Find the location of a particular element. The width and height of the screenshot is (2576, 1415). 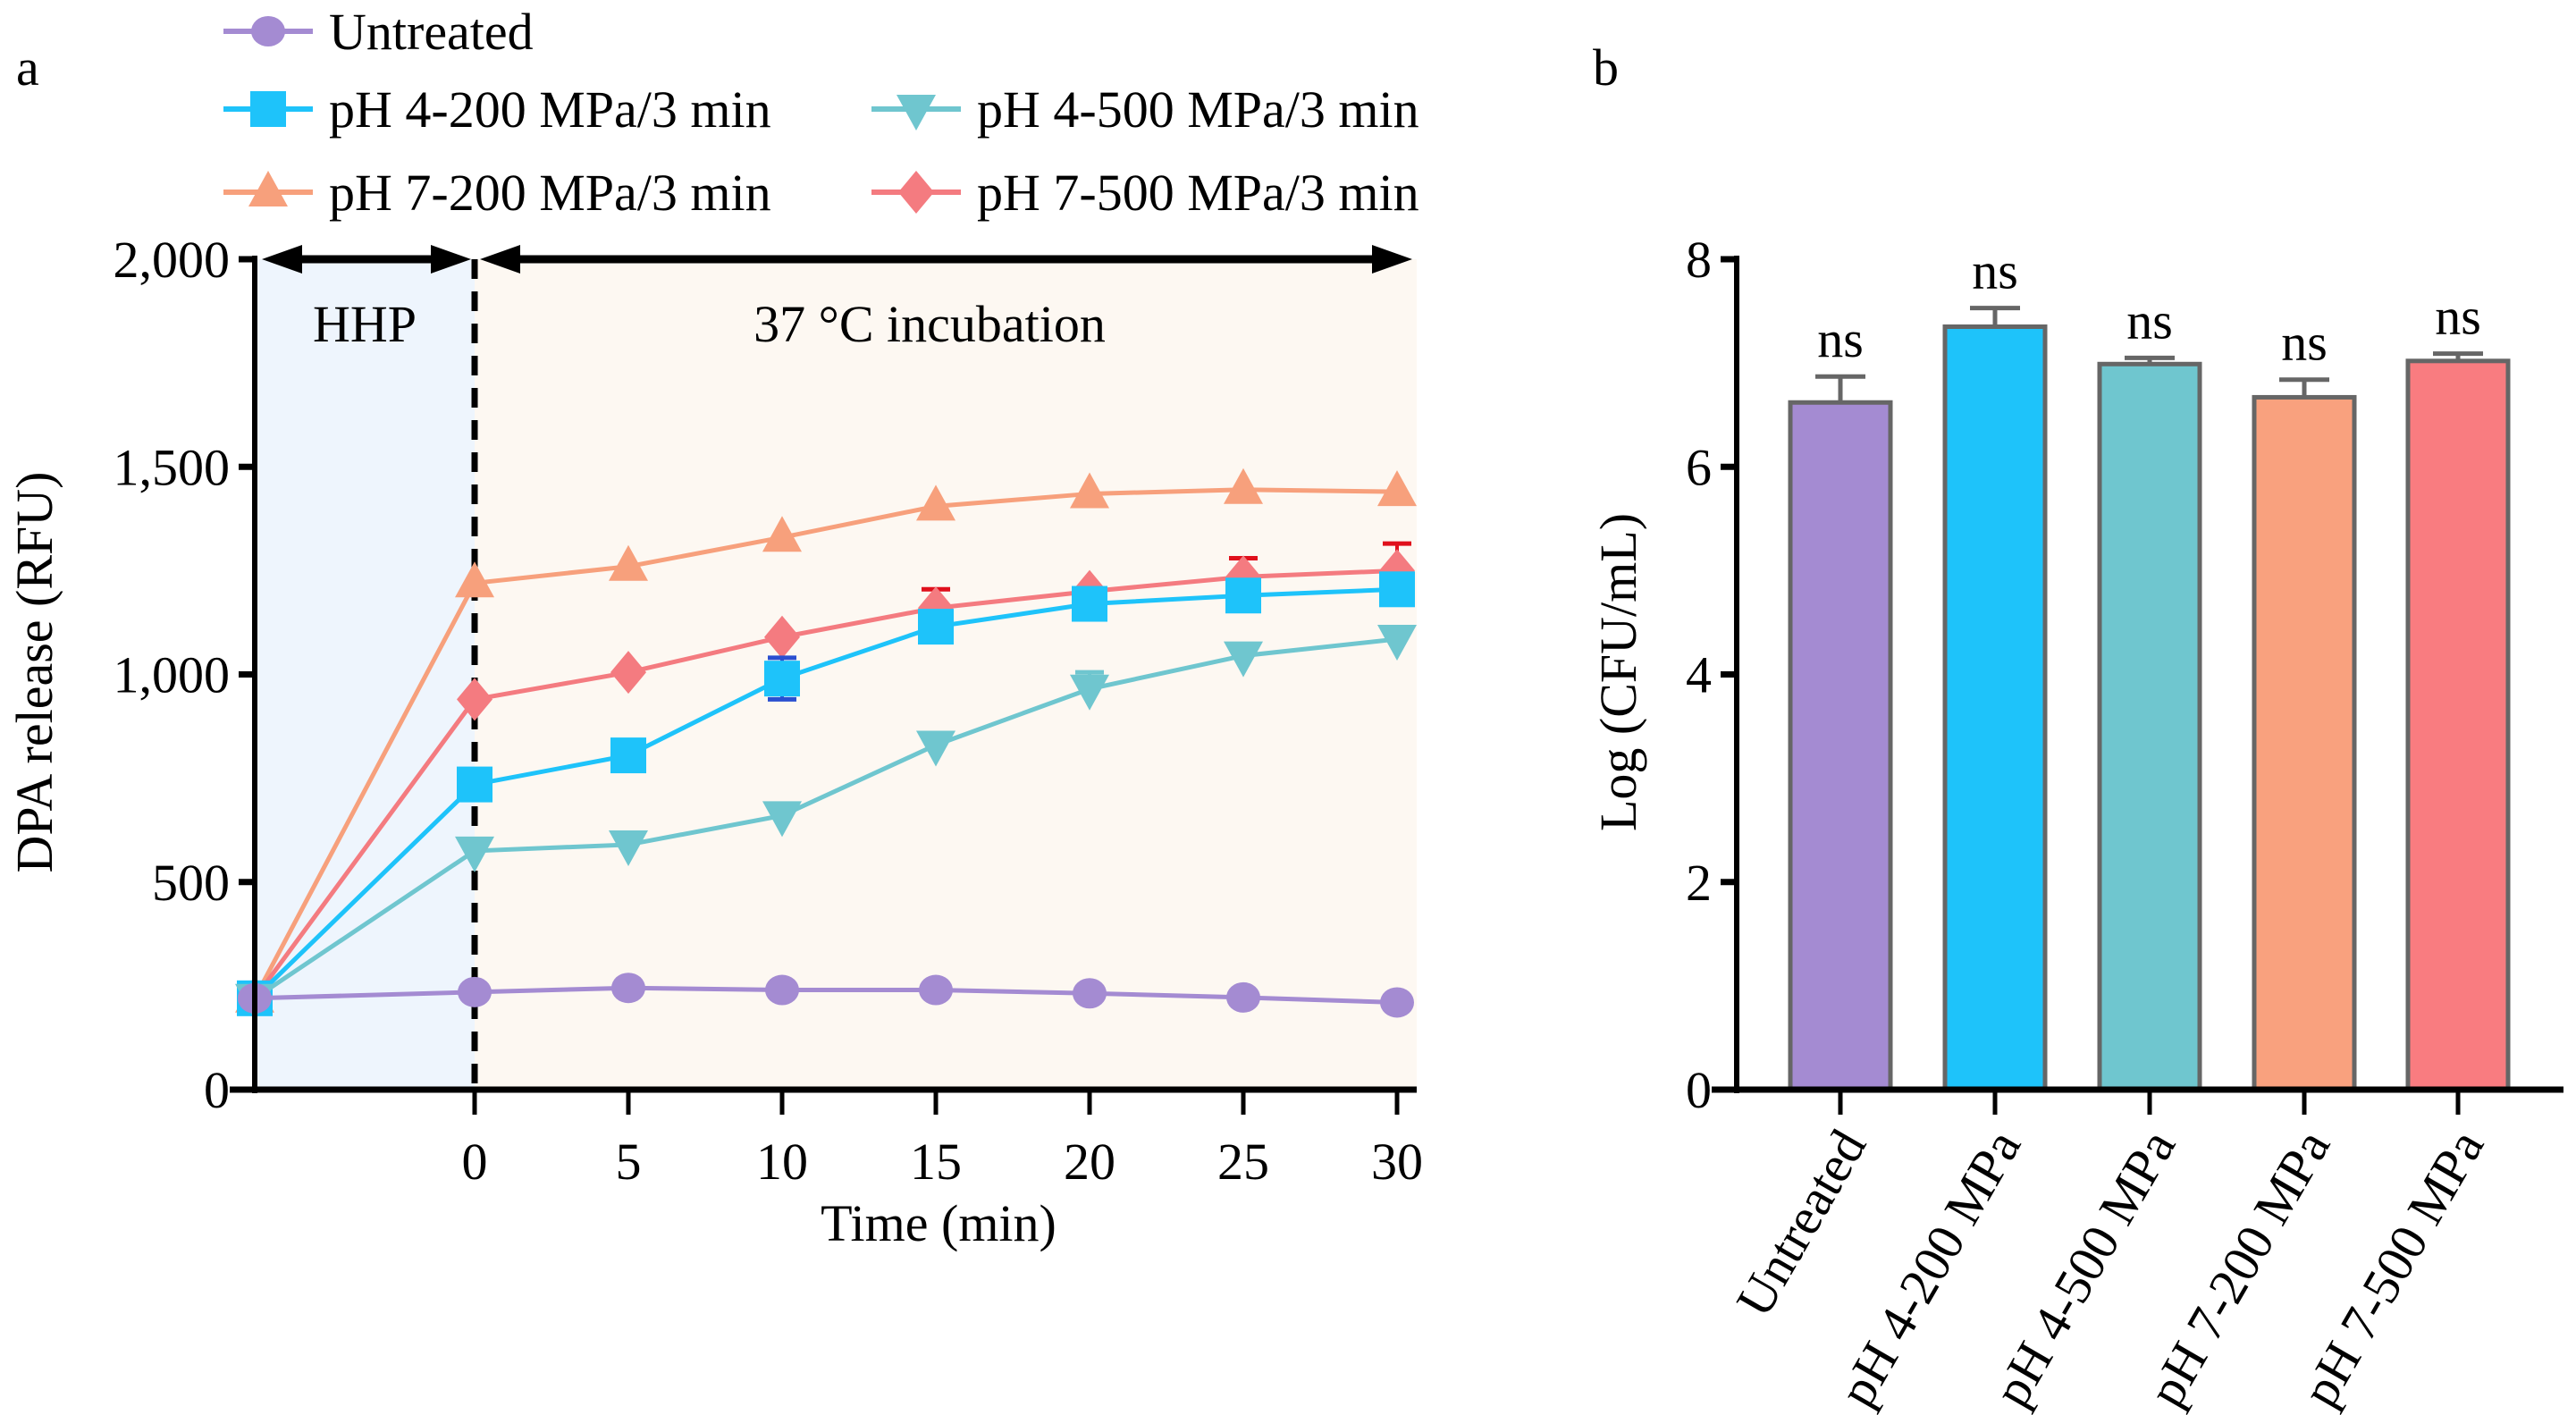

y-tick-label: 1,500 is located at coordinates (173, 467).